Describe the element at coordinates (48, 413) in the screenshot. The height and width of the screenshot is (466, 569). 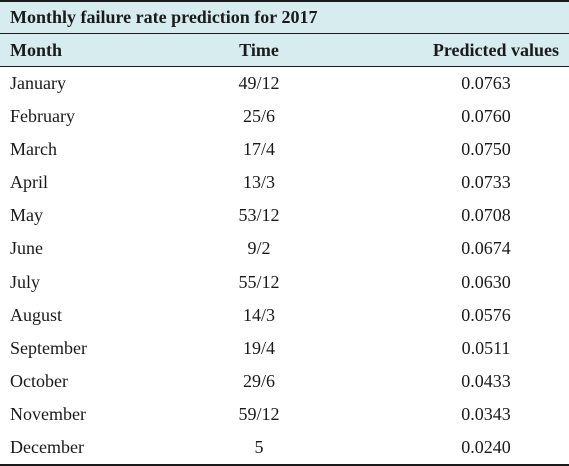
I see `cell-month: November` at that location.